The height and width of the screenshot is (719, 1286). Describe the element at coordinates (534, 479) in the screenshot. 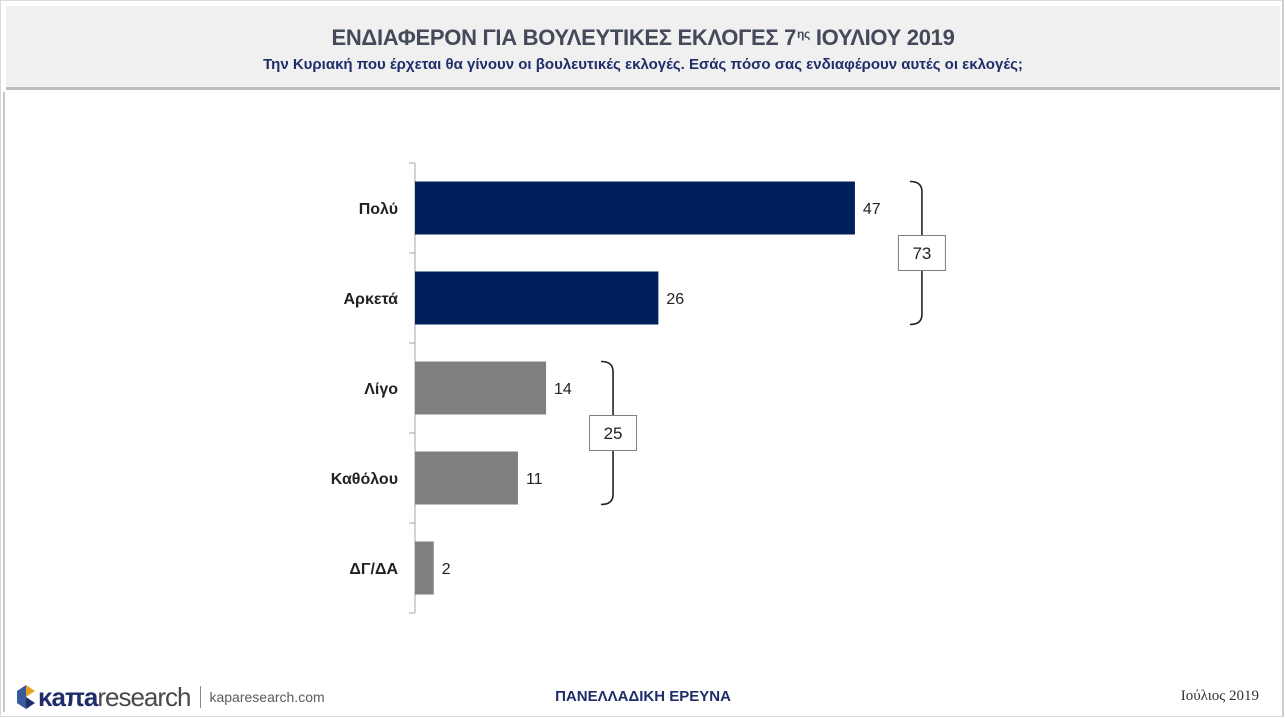

I see `value-label: 11` at that location.